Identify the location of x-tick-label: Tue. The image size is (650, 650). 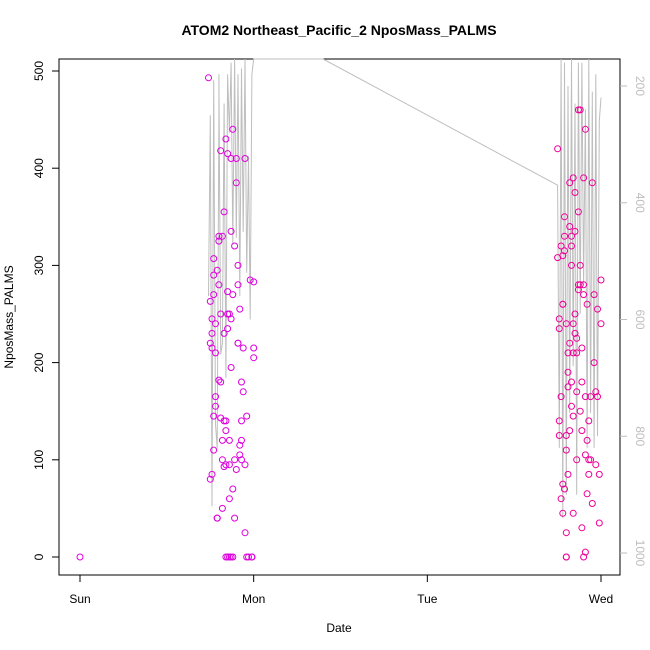
(427, 599).